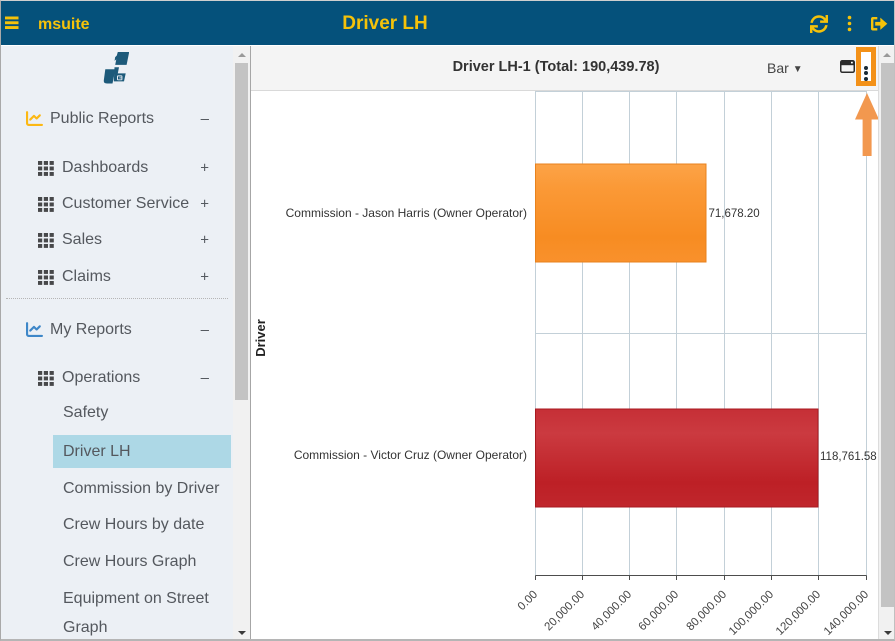 The image size is (895, 641). Describe the element at coordinates (846, 613) in the screenshot. I see `svg-text: 140,000.00` at that location.